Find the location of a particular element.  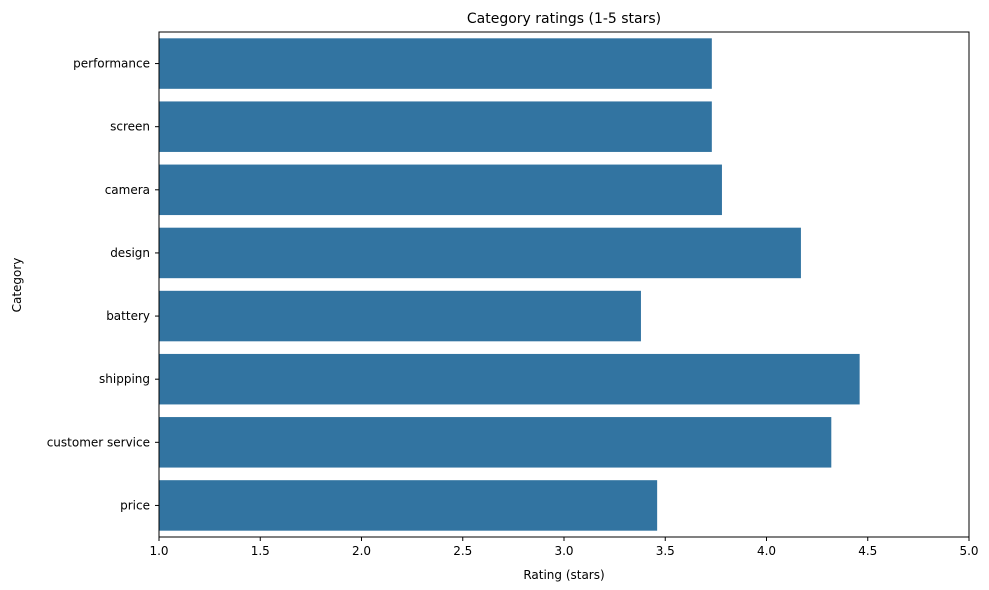

x-tick-label: 2.0 is located at coordinates (361, 551).